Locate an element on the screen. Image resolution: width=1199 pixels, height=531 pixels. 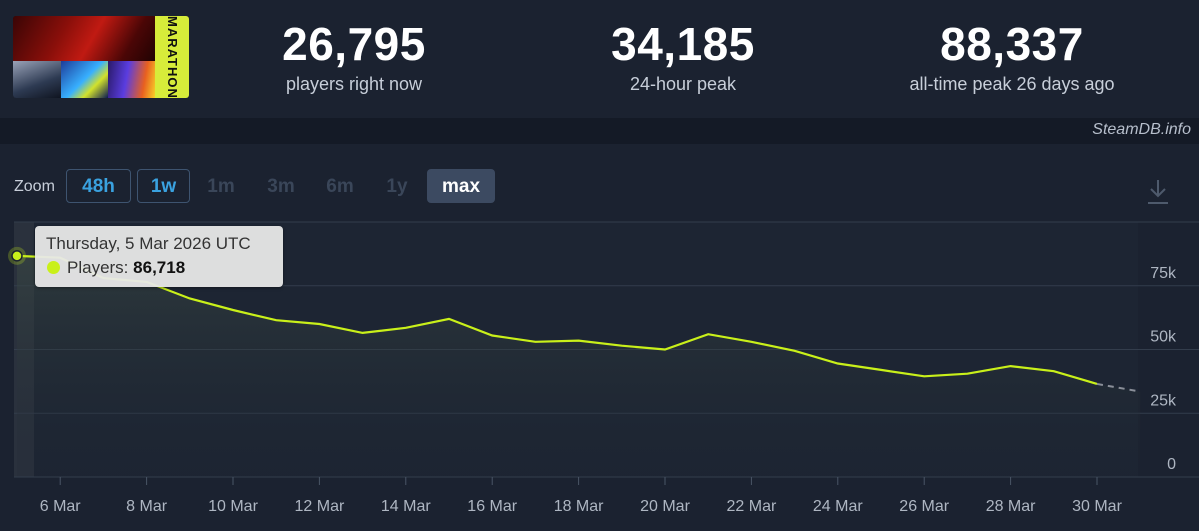
stat-value: 26,795 is located at coordinates (354, 44).